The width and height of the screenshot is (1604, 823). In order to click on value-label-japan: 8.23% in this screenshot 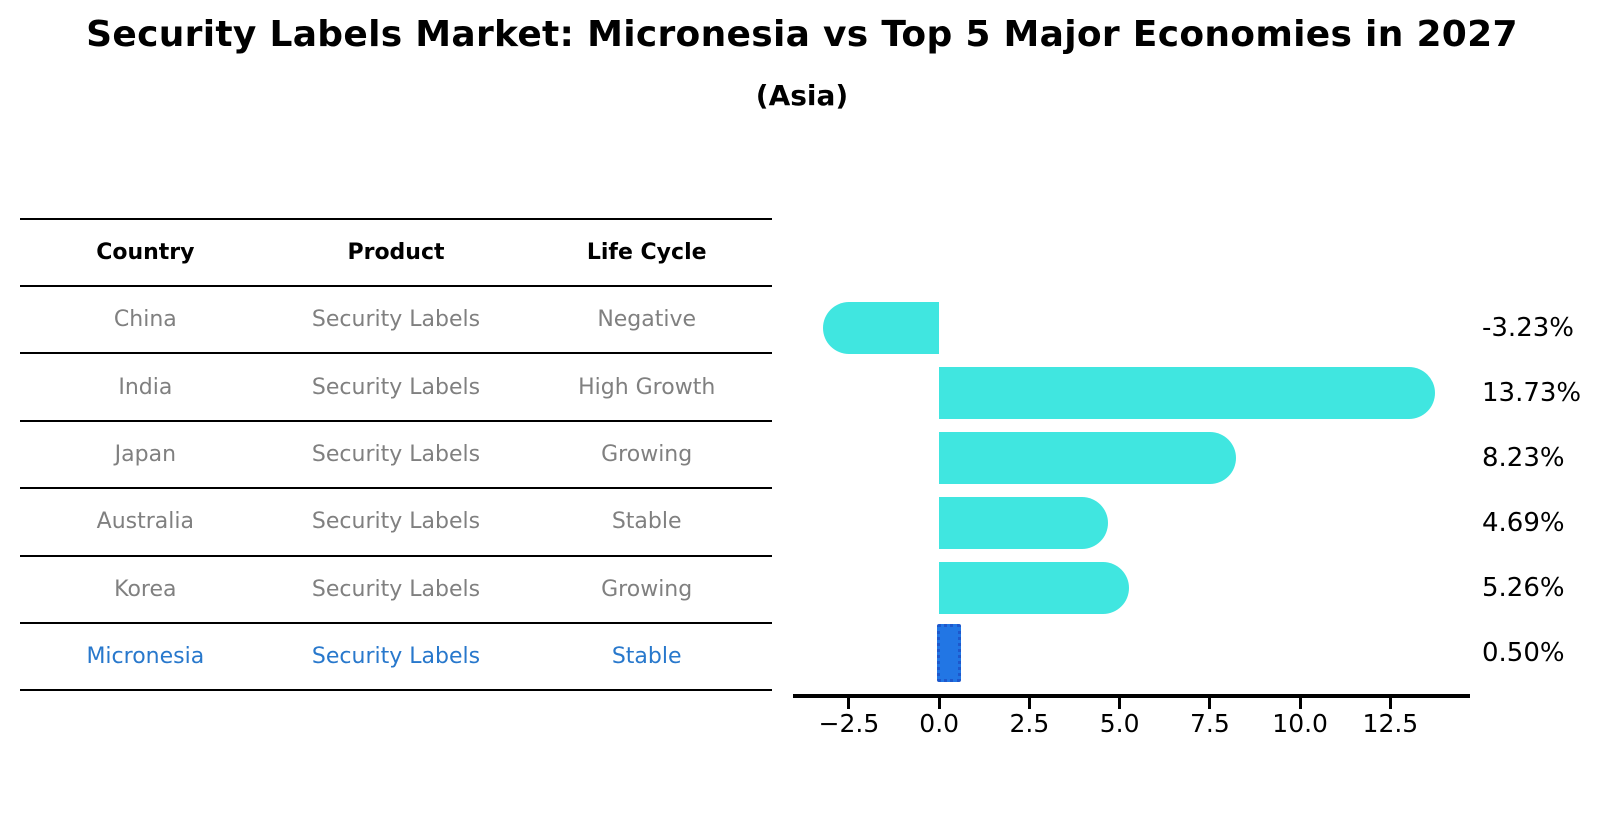, I will do `click(1523, 457)`.